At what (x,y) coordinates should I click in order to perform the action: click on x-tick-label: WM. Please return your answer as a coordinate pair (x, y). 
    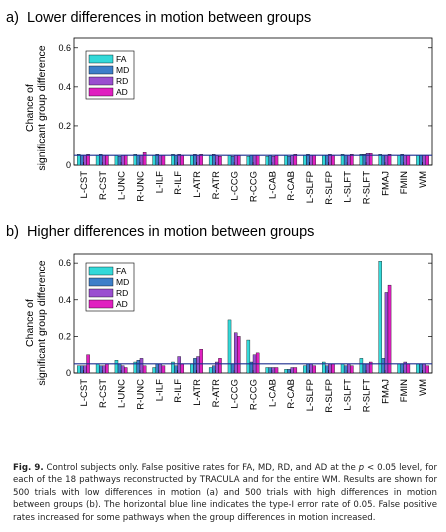
    Looking at the image, I should click on (423, 179).